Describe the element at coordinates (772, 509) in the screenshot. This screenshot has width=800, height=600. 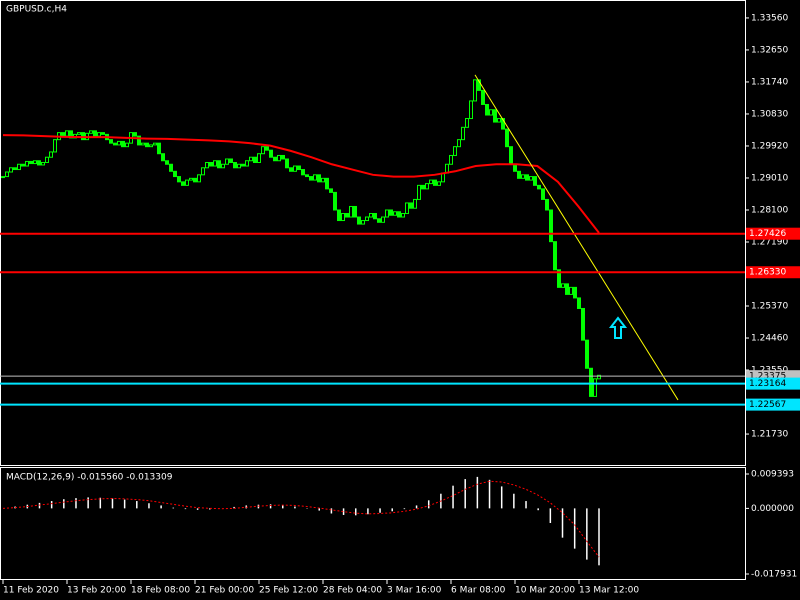
I see `y-tick-label: 0.000000` at that location.